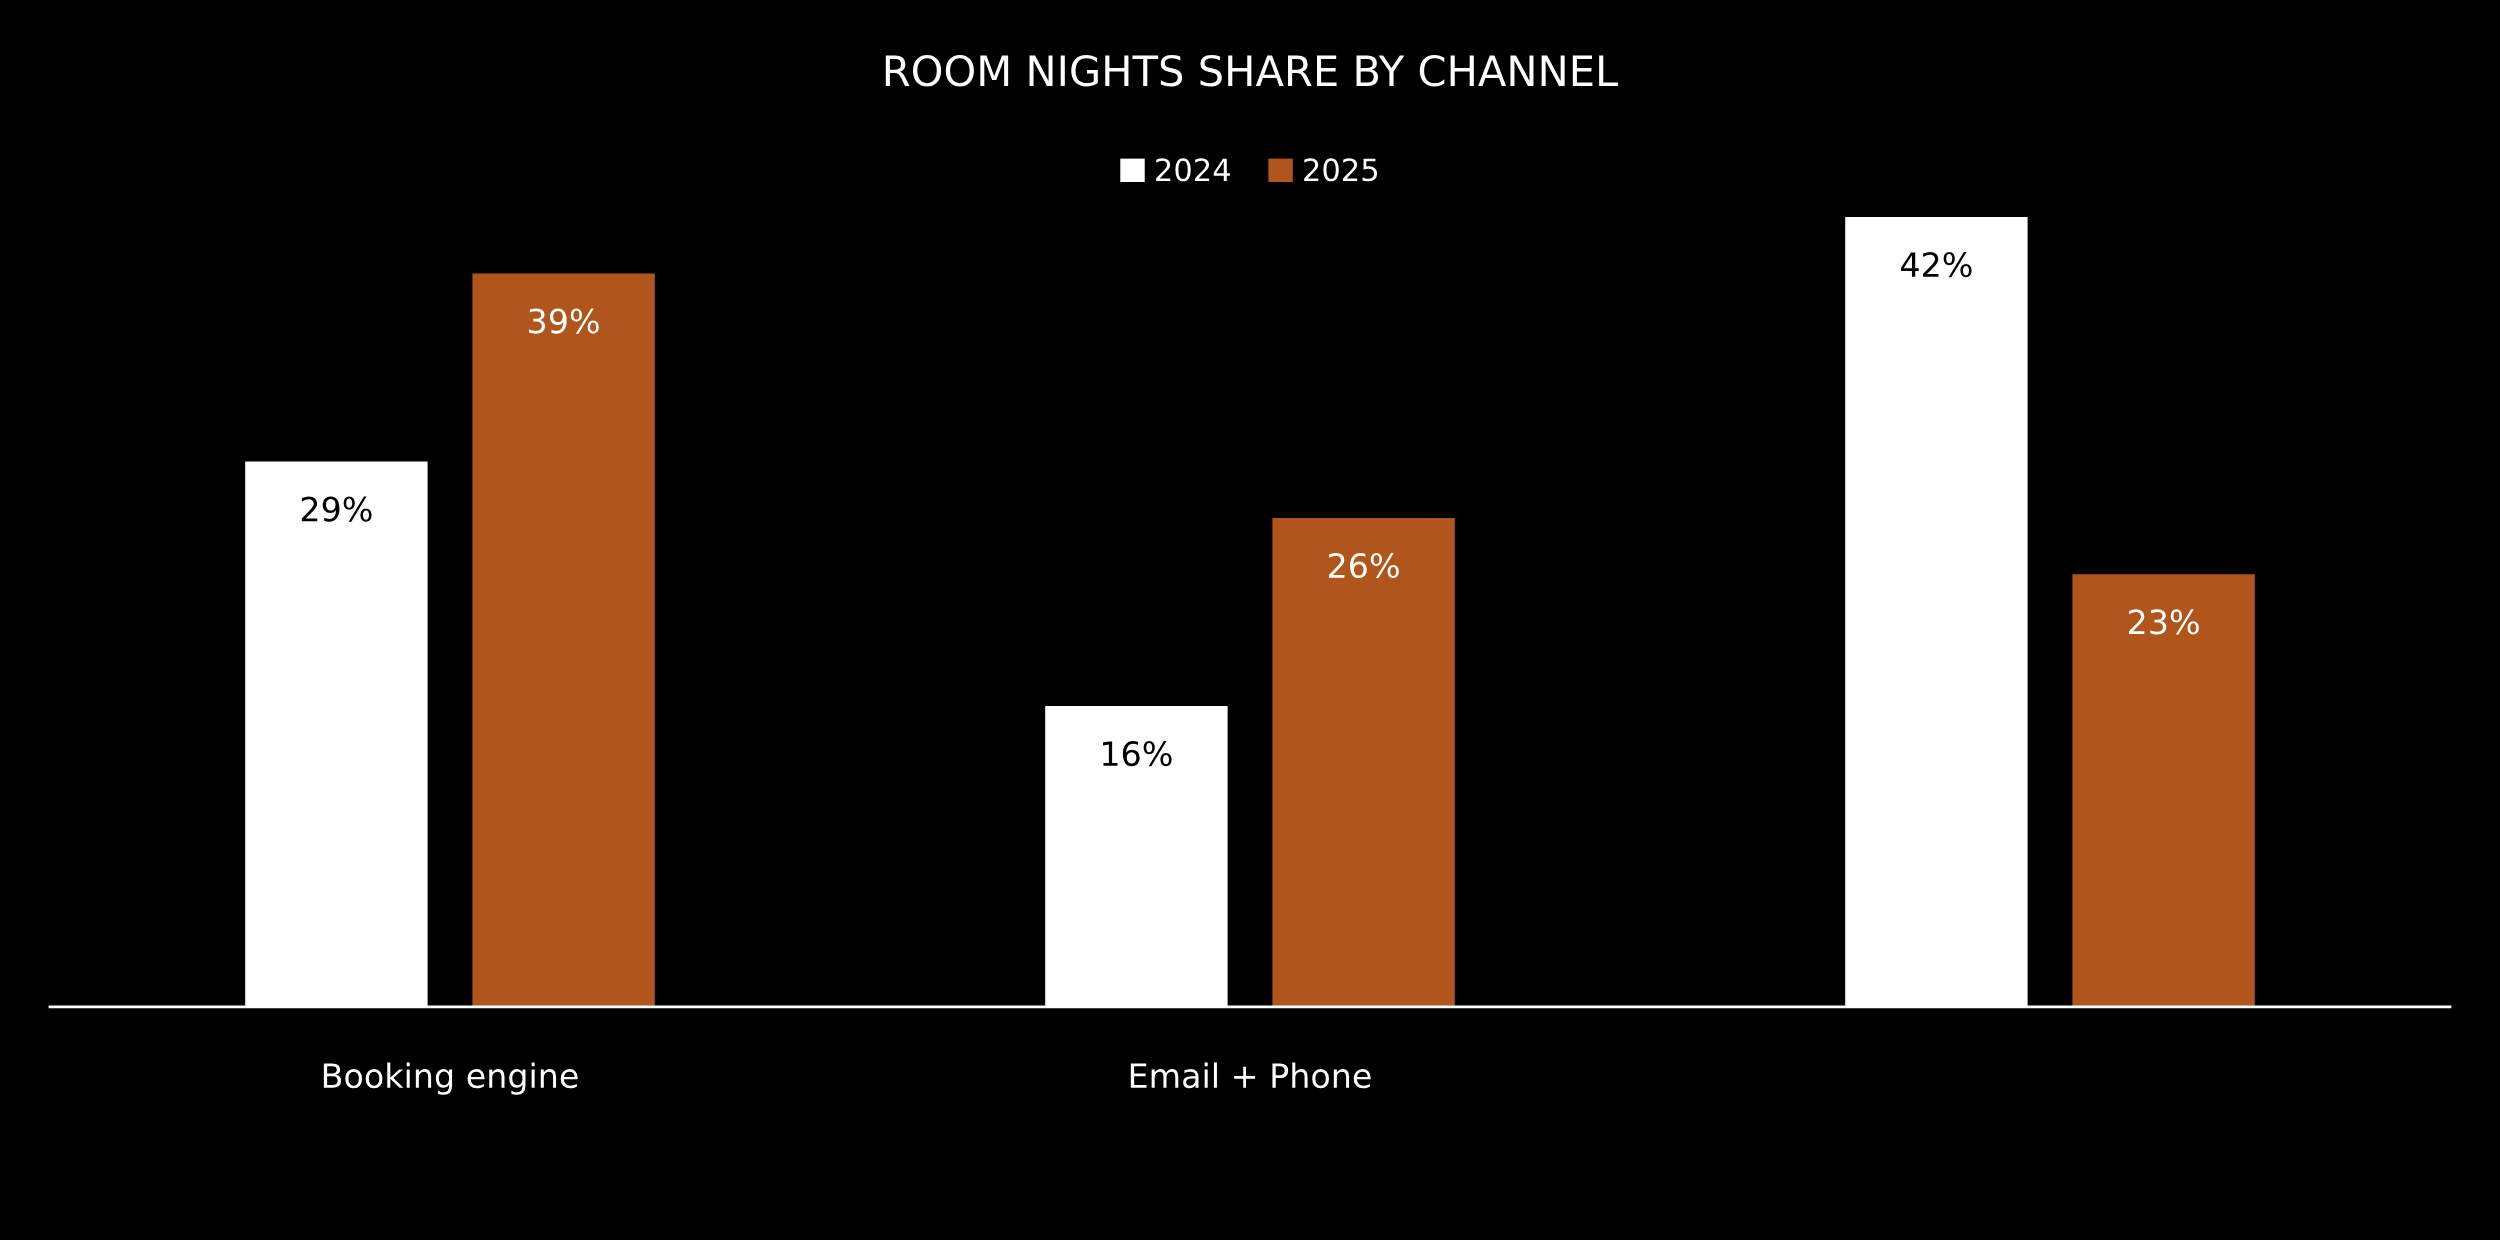 This screenshot has height=1240, width=2500. Describe the element at coordinates (1341, 170) in the screenshot. I see `legend-label: 2025` at that location.